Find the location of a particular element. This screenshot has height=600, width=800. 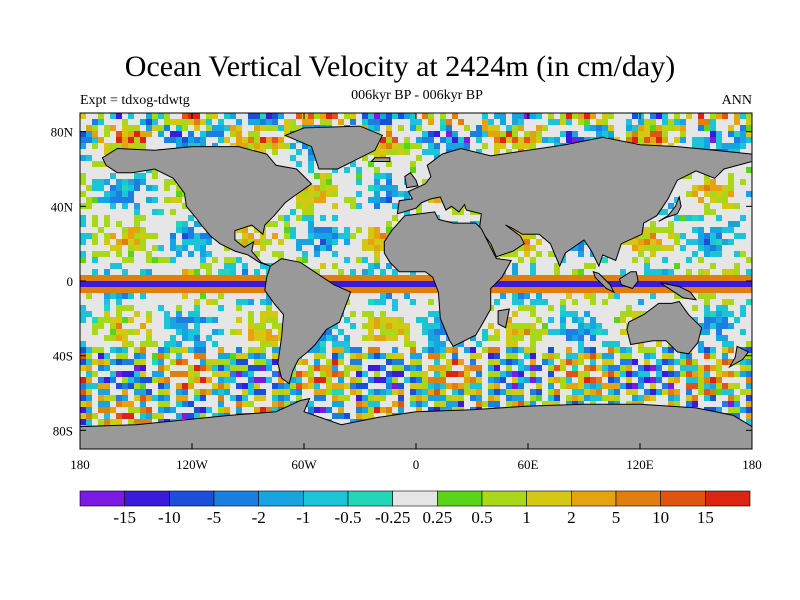

lon-tick-label: 120W is located at coordinates (192, 464).